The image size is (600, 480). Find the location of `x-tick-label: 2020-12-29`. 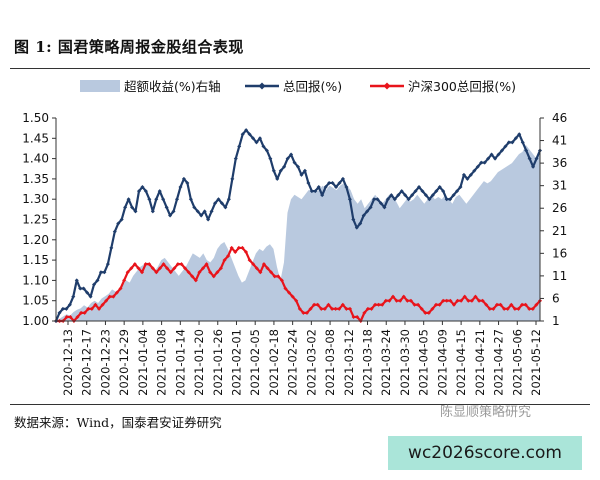

x-tick-label: 2020-12-29 is located at coordinates (124, 362).